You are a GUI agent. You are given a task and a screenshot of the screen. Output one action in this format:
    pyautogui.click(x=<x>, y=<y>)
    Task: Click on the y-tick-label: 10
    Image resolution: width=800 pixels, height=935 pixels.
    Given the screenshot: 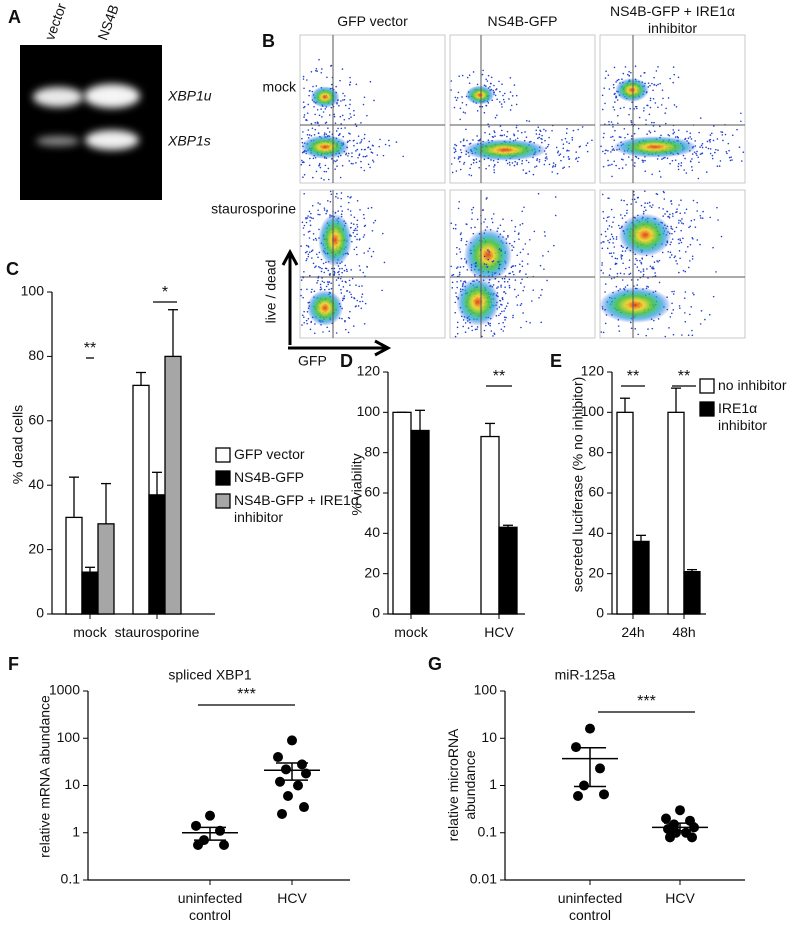 What is the action you would take?
    pyautogui.click(x=72, y=784)
    